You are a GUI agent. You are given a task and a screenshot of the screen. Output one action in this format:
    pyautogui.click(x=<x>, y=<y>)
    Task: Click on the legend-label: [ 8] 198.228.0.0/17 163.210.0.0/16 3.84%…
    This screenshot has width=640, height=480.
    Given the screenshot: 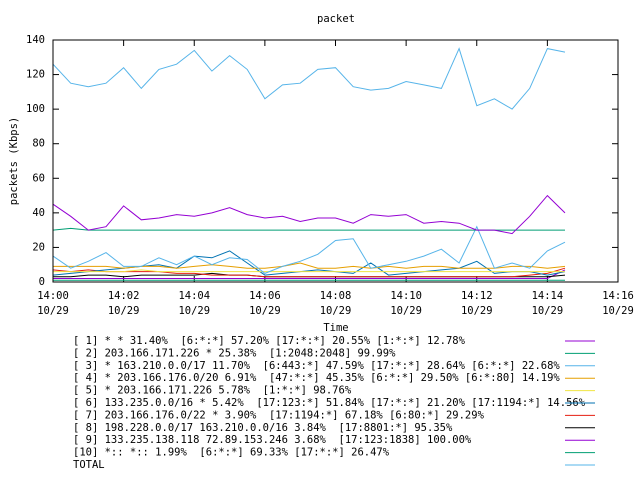 What is the action you would take?
    pyautogui.click(x=263, y=428)
    